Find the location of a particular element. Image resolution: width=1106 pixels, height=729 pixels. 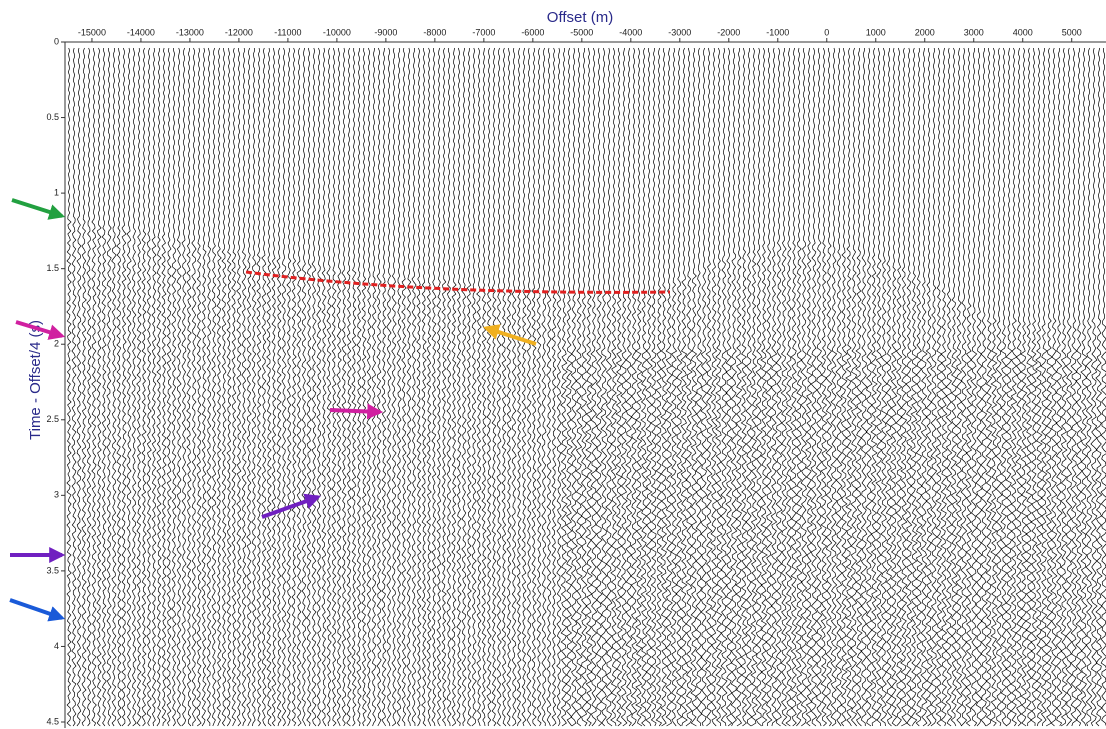

y-tick-label: 0 is located at coordinates (56, 41).